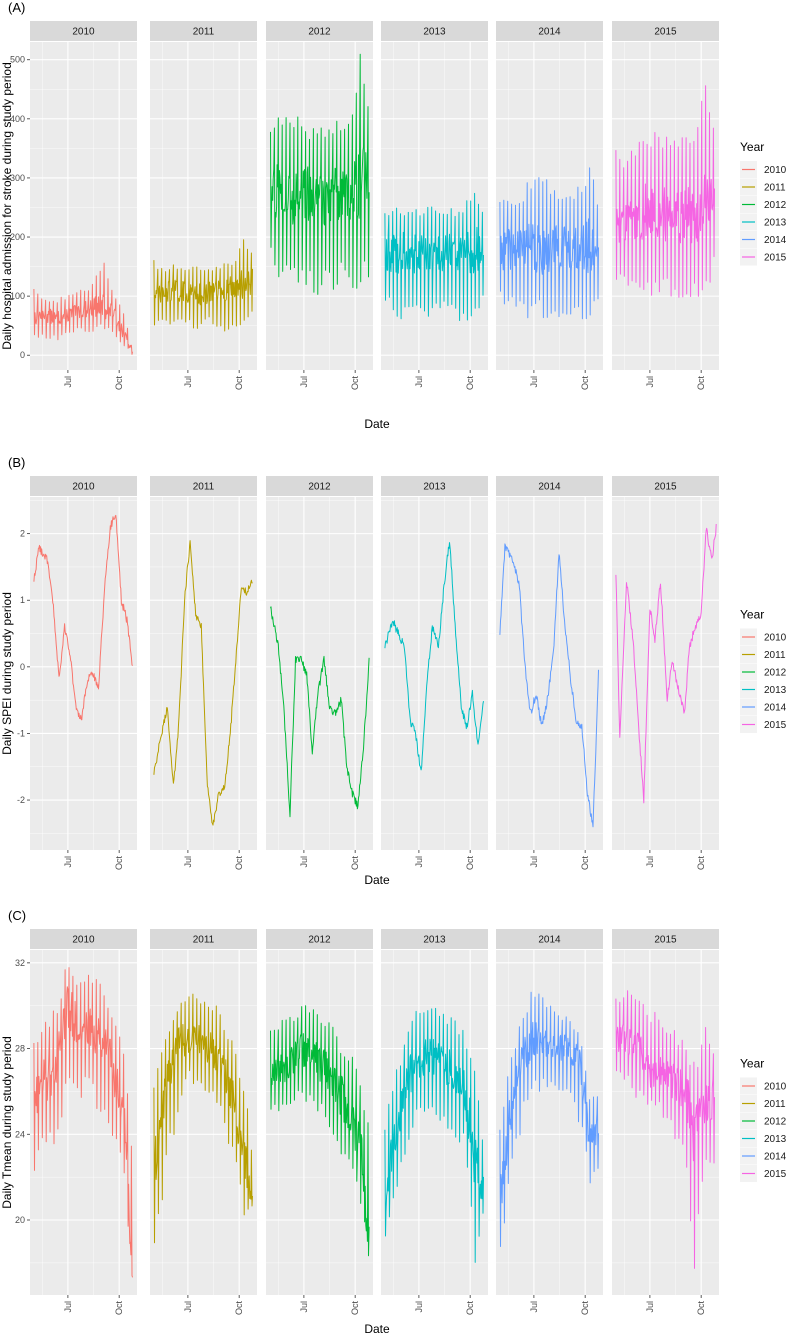 Image resolution: width=788 pixels, height=1339 pixels. I want to click on y-tick-label: 1, so click(22, 600).